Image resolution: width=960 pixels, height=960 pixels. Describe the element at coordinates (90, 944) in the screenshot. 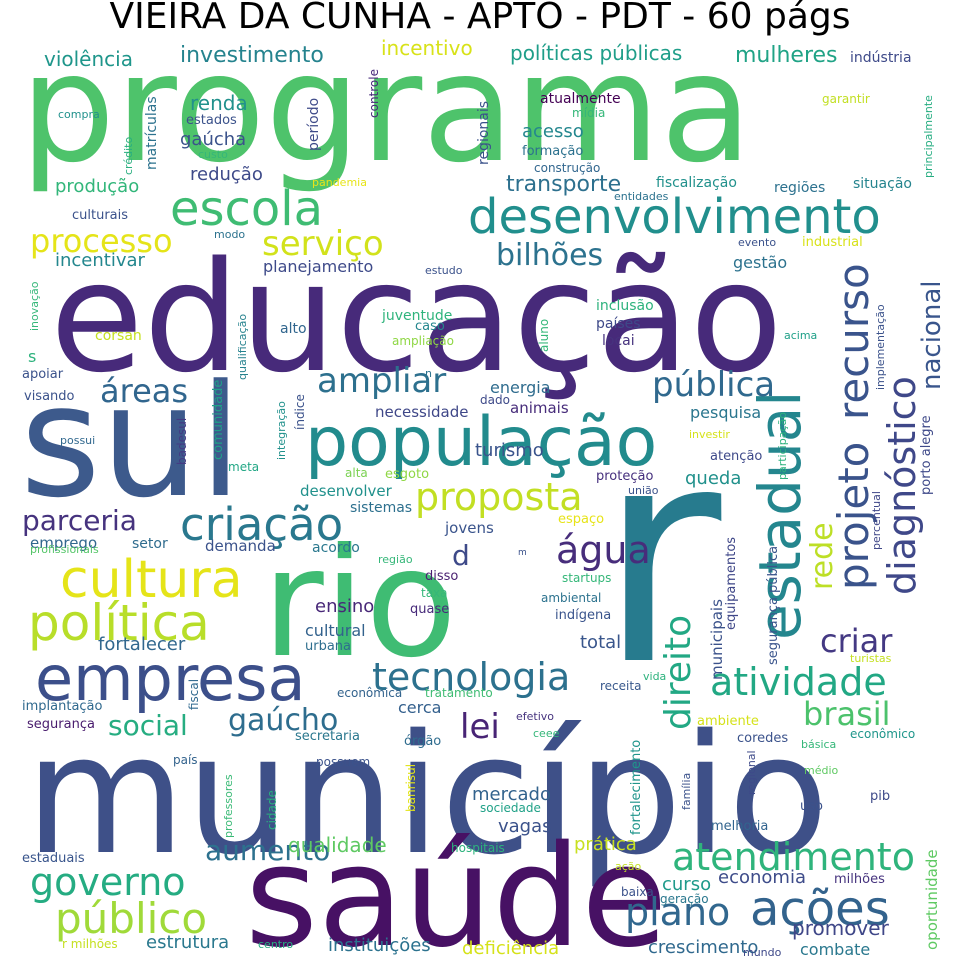

I see `cloud-word: r milhões` at that location.